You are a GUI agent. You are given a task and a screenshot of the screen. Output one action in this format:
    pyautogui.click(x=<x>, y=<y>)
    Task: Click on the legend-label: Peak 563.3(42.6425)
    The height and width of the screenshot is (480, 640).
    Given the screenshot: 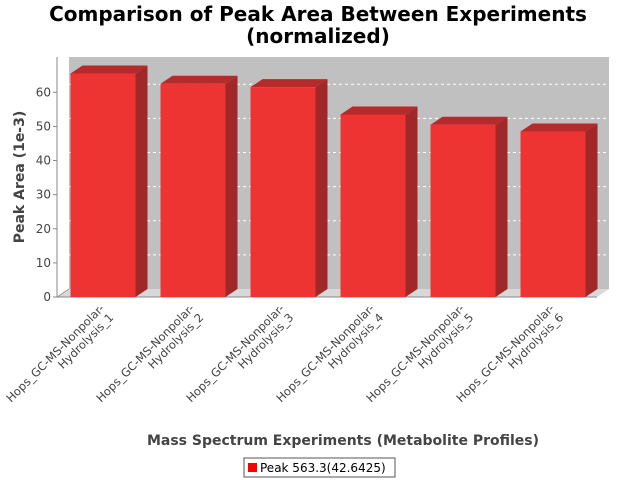 What is the action you would take?
    pyautogui.click(x=323, y=468)
    